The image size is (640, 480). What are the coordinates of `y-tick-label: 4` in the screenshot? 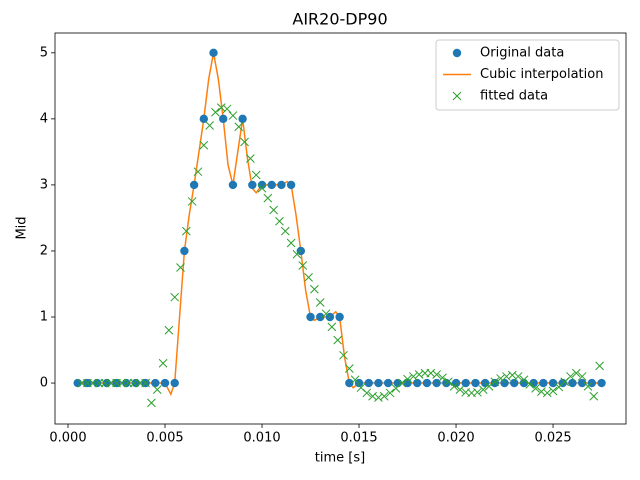 It's located at (44, 118).